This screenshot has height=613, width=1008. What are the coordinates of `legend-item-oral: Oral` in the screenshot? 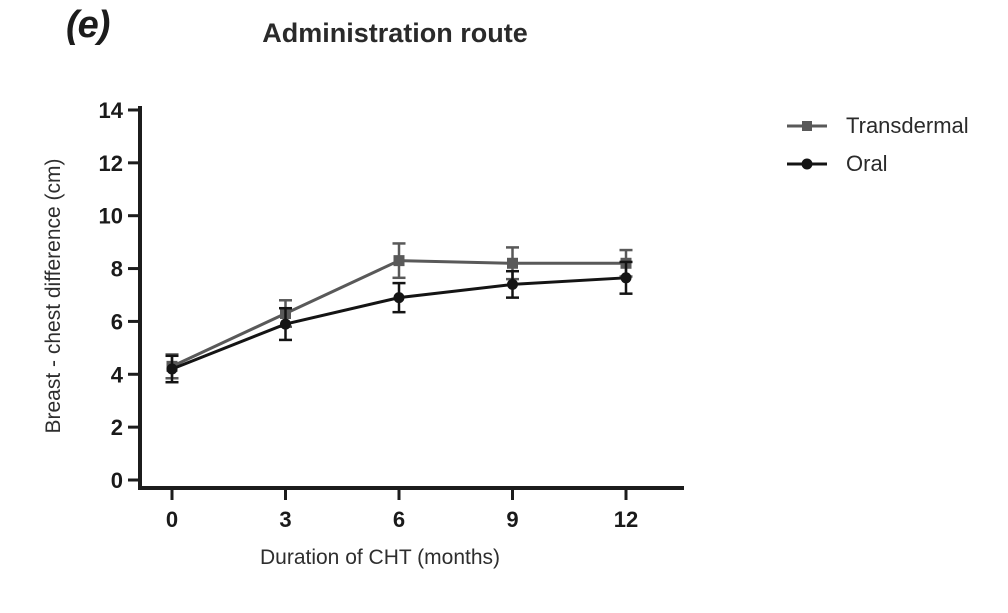 It's located at (877, 164).